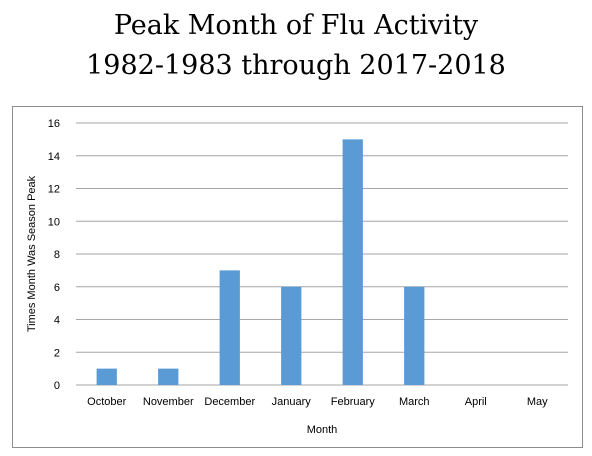 Image resolution: width=592 pixels, height=456 pixels. Describe the element at coordinates (57, 353) in the screenshot. I see `y-tick-label: 2` at that location.